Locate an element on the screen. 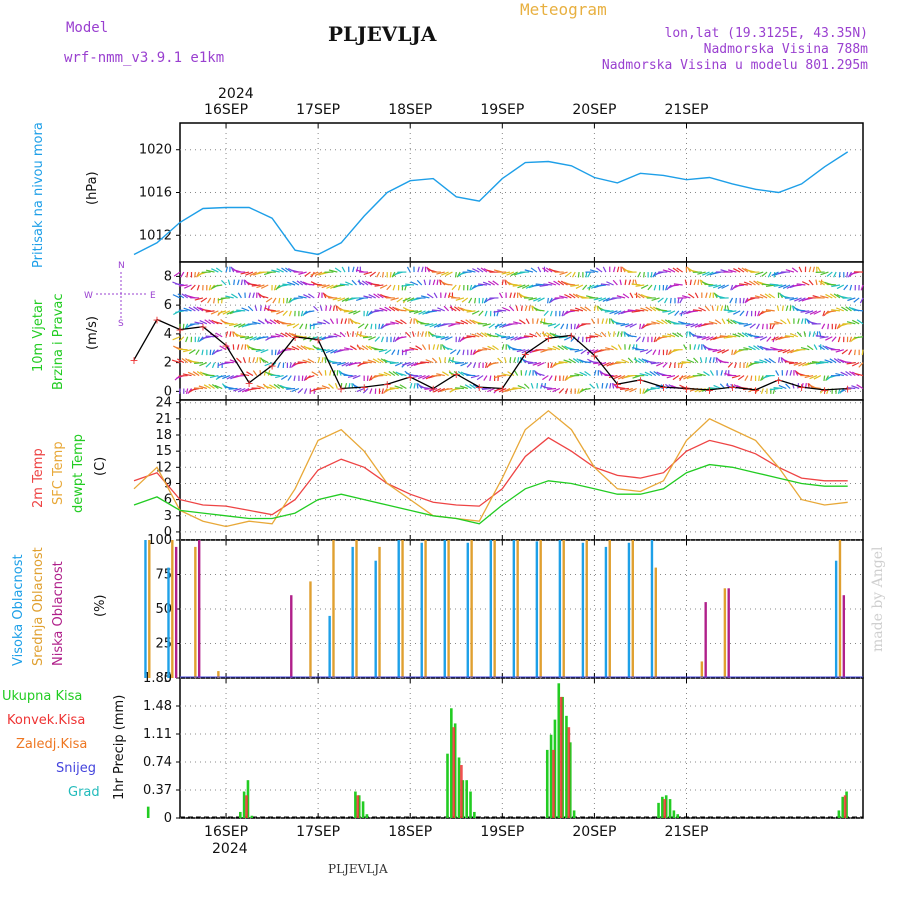  y-tick-label: 1020 is located at coordinates (155, 150).